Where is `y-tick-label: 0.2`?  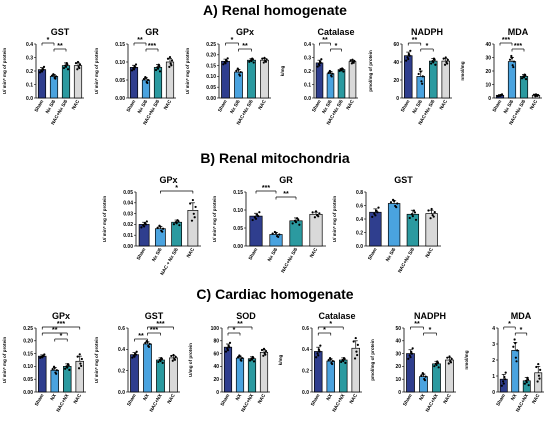
y-tick-label: 0.2 is located at coordinates (307, 72).